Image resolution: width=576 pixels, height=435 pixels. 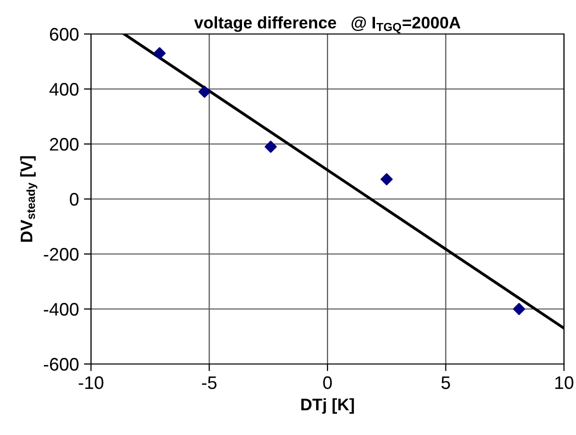 I want to click on x-axis-title: DTj [K], so click(x=327, y=406).